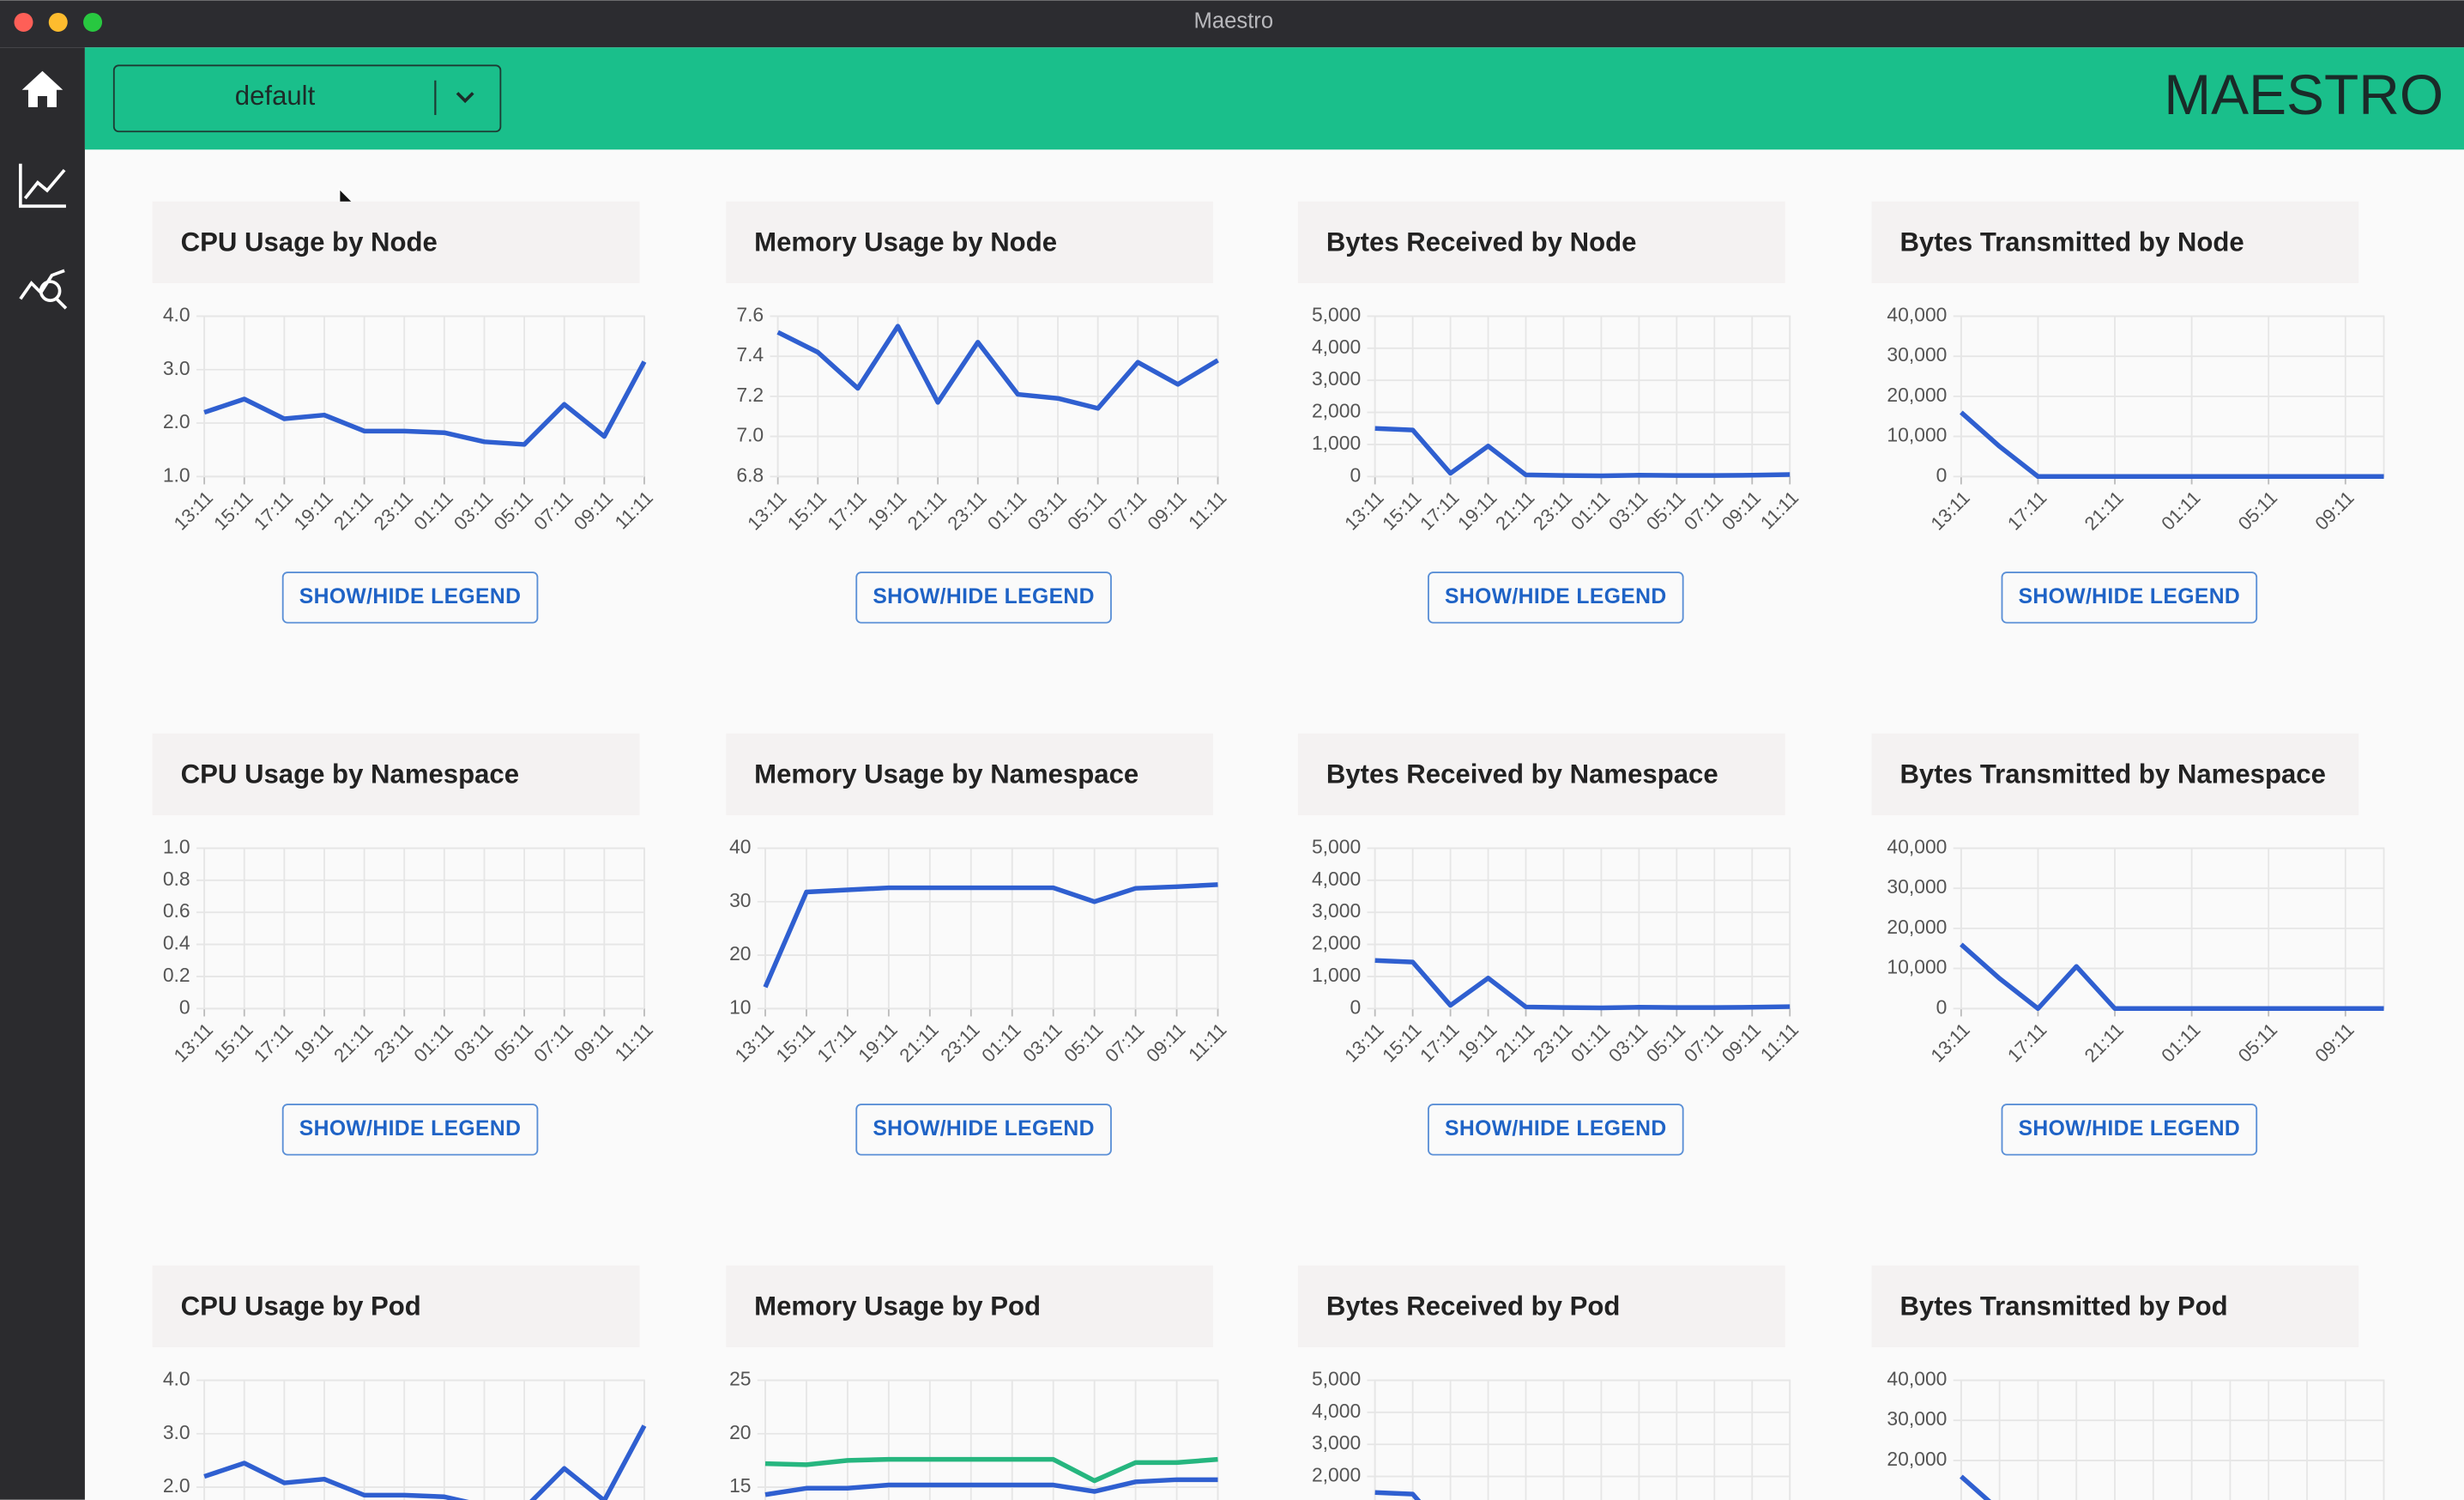  What do you see at coordinates (740, 1485) in the screenshot?
I see `y-tick-label: 15` at bounding box center [740, 1485].